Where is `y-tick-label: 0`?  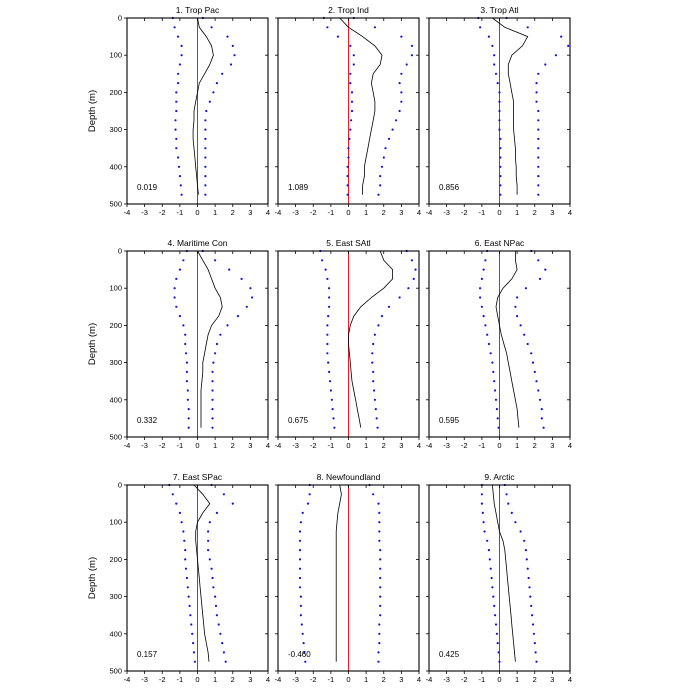 y-tick-label: 0 is located at coordinates (120, 251).